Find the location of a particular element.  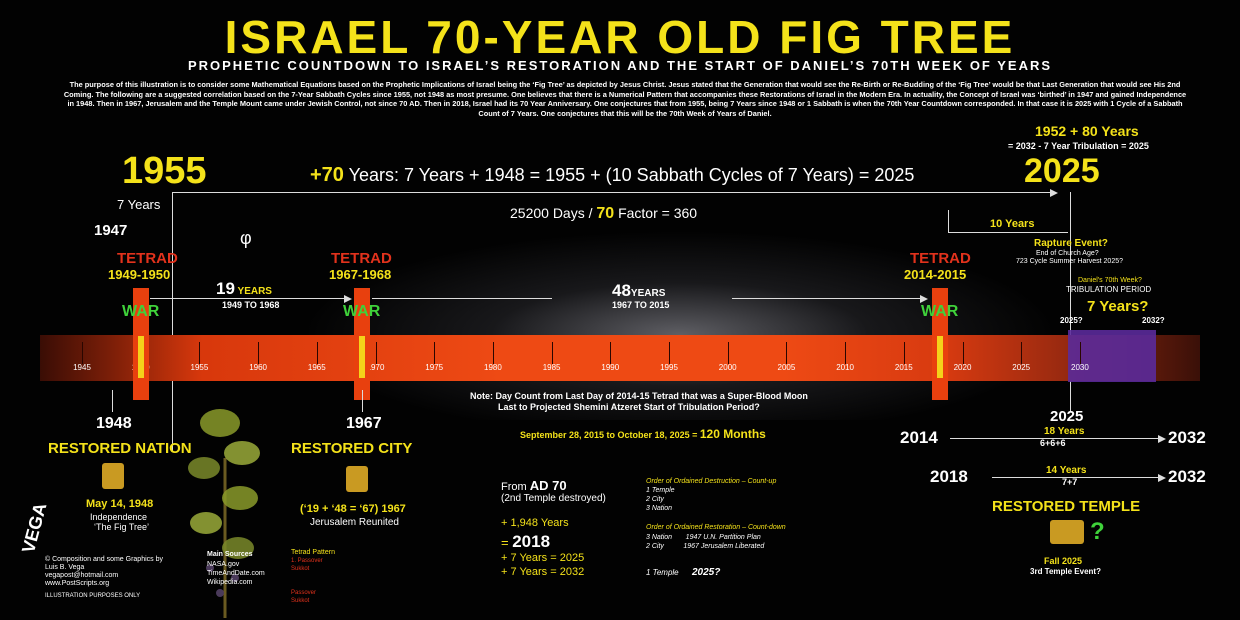

timeline-bar is located at coordinates (620, 358).